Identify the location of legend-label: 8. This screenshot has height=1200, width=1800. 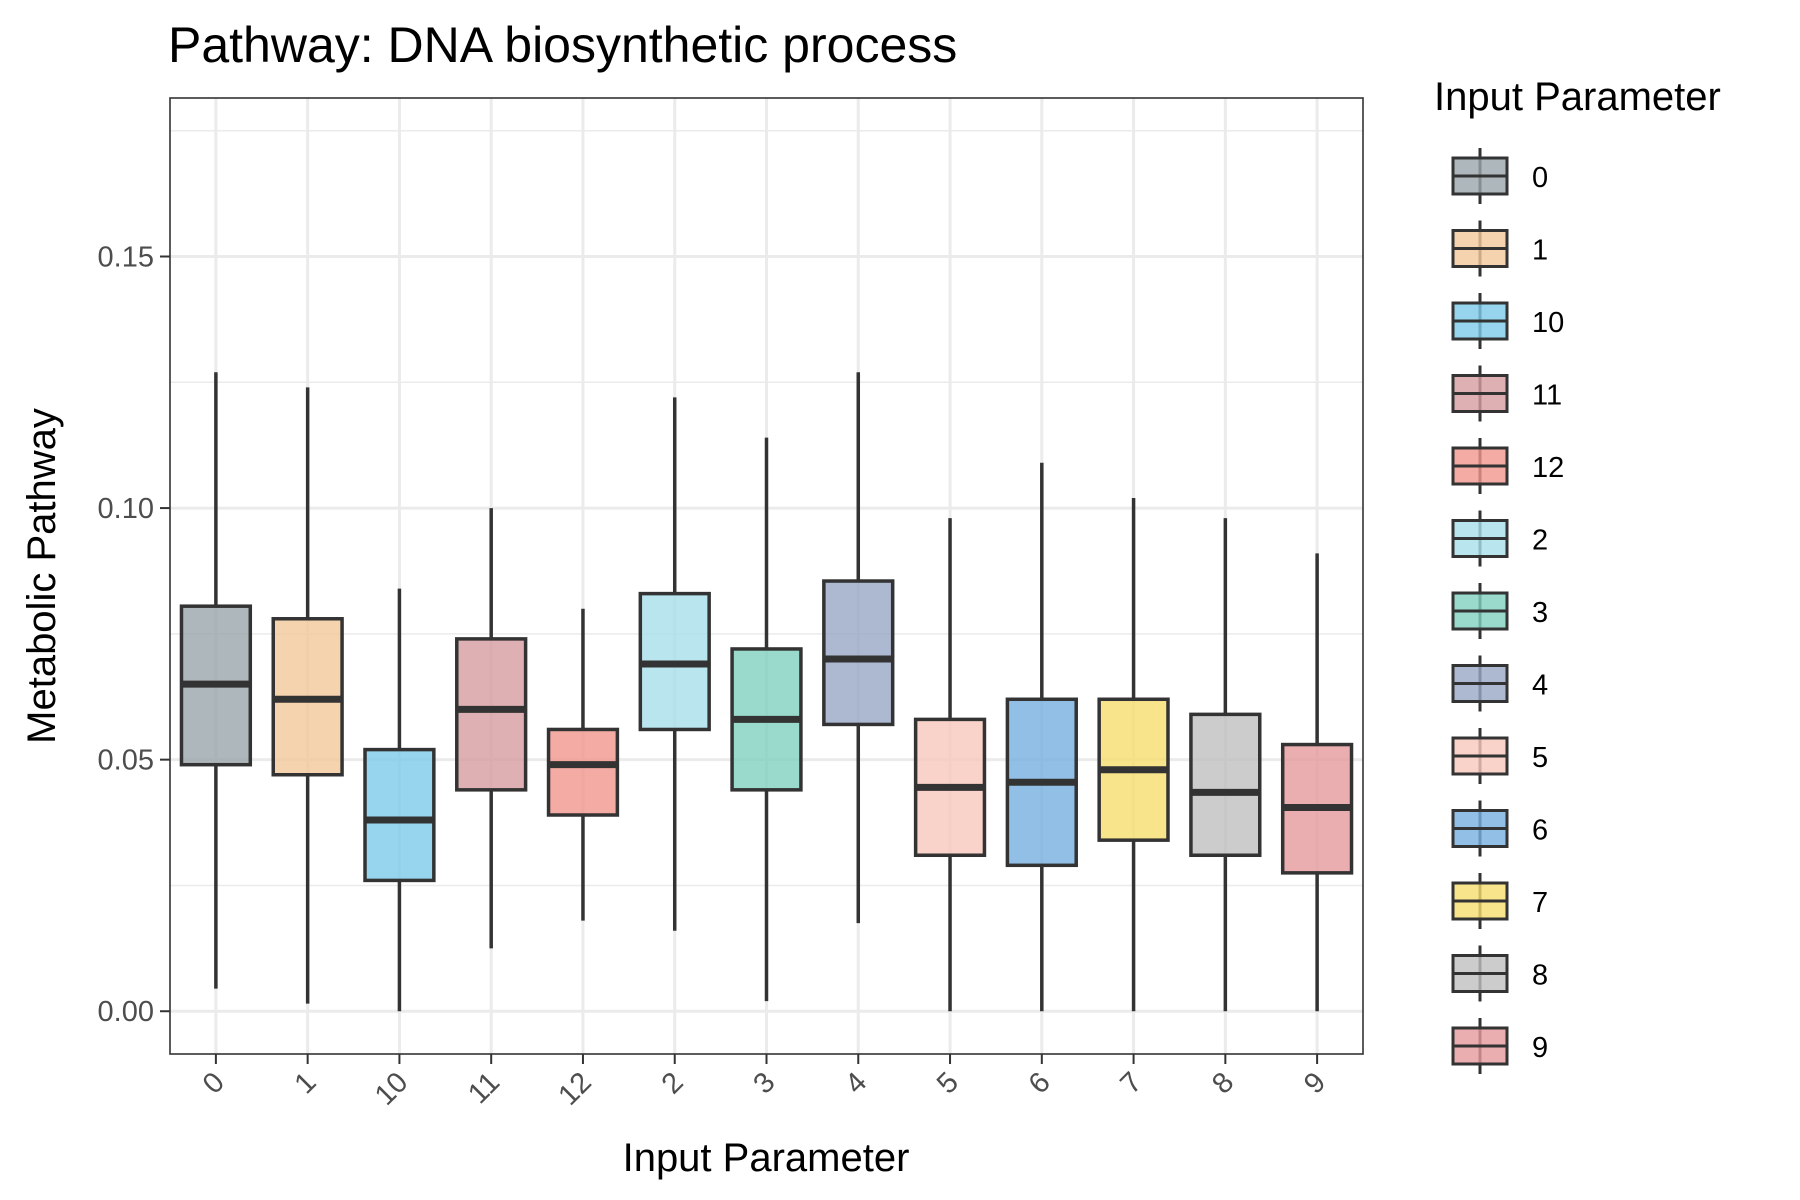
(1540, 976).